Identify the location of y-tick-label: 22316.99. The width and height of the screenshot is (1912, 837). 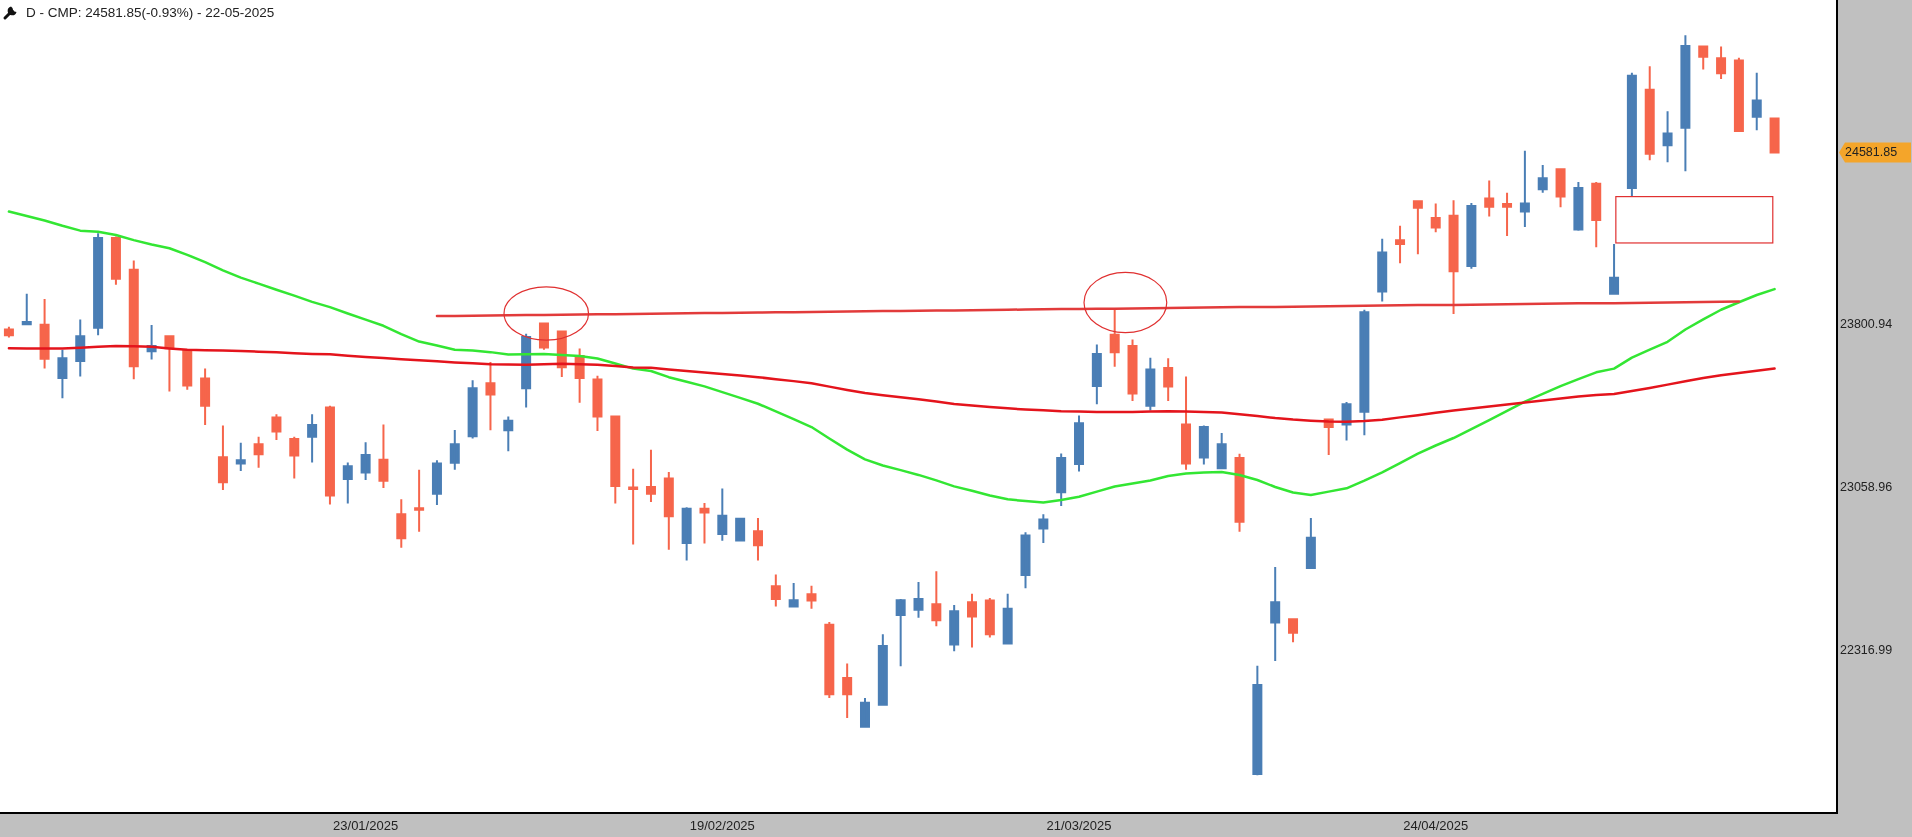
(1866, 650).